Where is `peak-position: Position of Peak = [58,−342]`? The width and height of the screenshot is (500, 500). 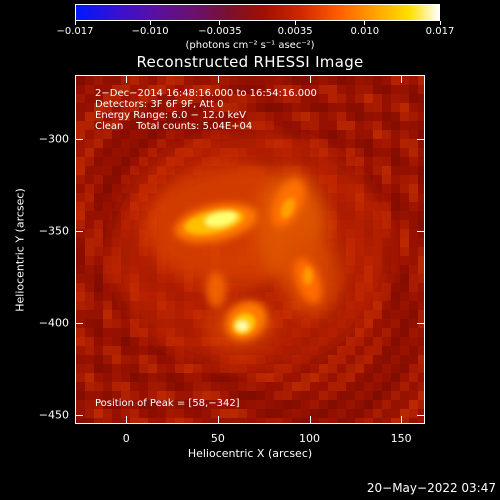
peak-position: Position of Peak = [58,−342] is located at coordinates (167, 403).